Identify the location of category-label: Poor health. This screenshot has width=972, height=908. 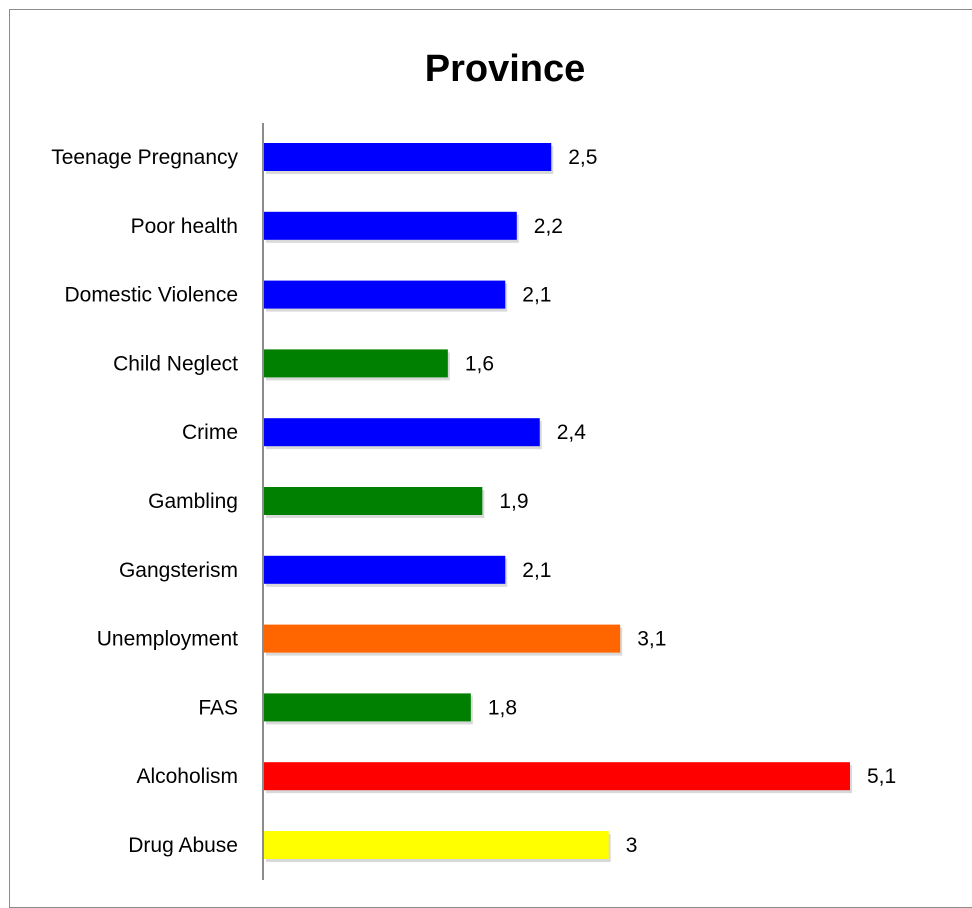
(184, 226).